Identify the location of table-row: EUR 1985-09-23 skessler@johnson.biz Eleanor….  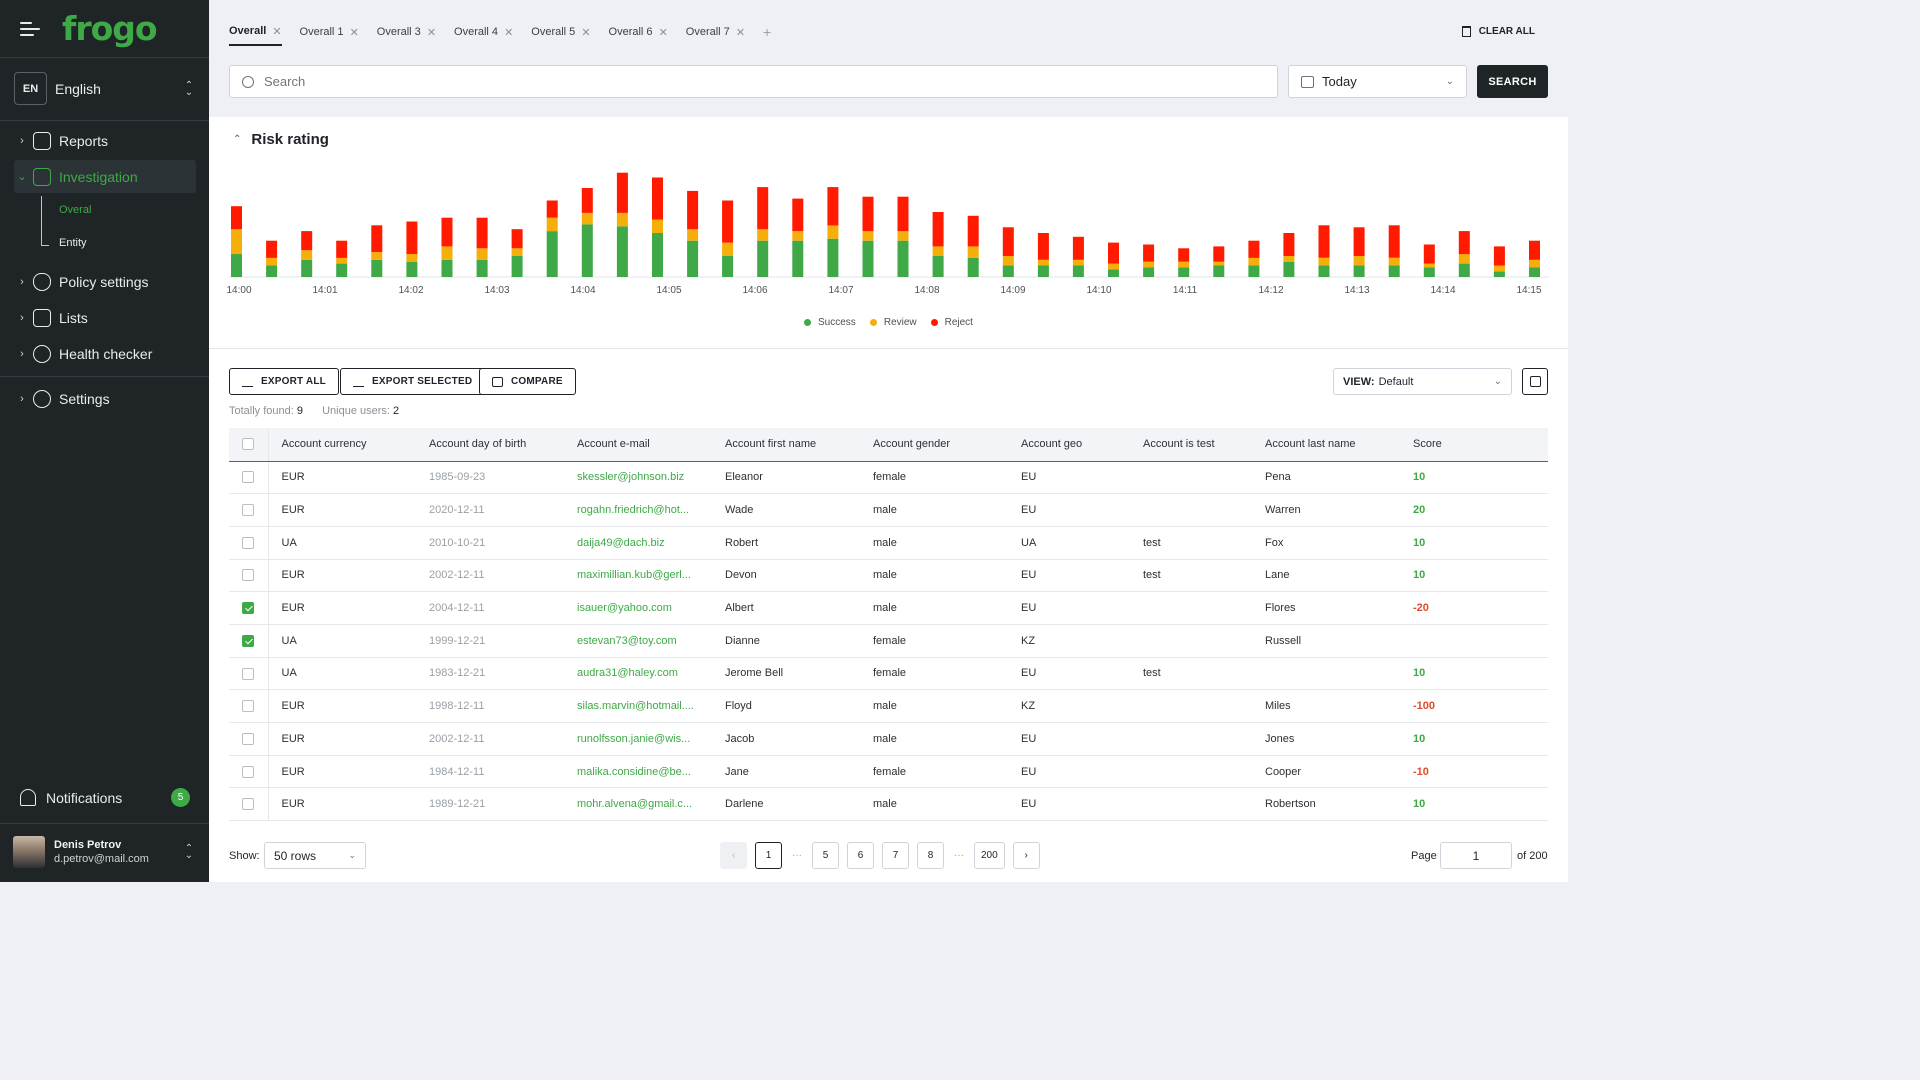
(888, 478).